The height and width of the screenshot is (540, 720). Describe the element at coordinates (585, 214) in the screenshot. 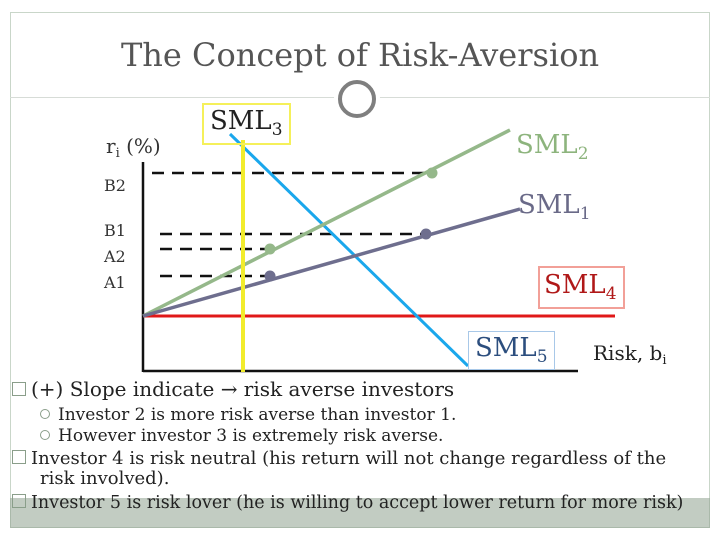

I see `sml1-label-sub: 1` at that location.